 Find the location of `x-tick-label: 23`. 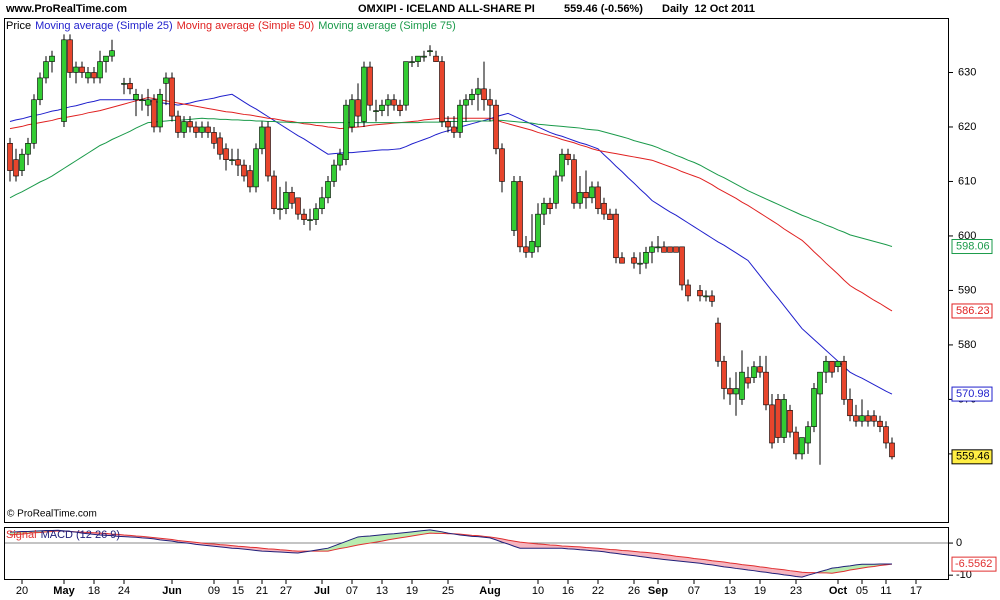

x-tick-label: 23 is located at coordinates (796, 591).